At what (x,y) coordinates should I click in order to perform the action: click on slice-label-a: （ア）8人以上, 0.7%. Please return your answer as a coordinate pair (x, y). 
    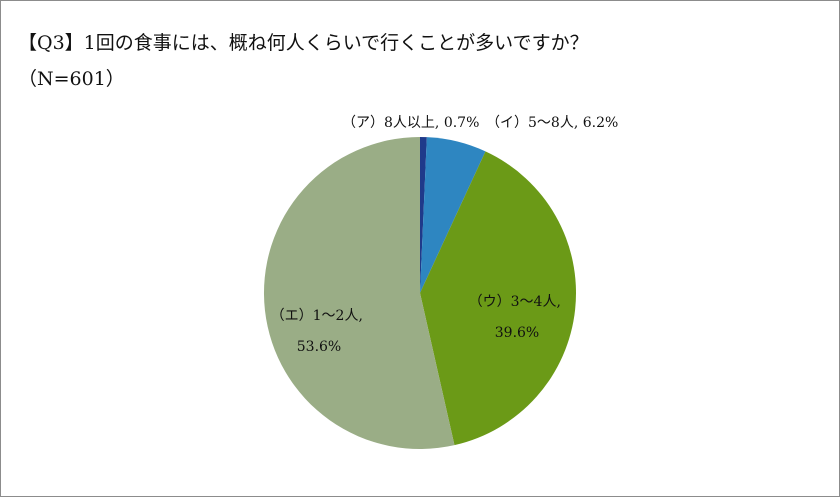
    Looking at the image, I should click on (410, 123).